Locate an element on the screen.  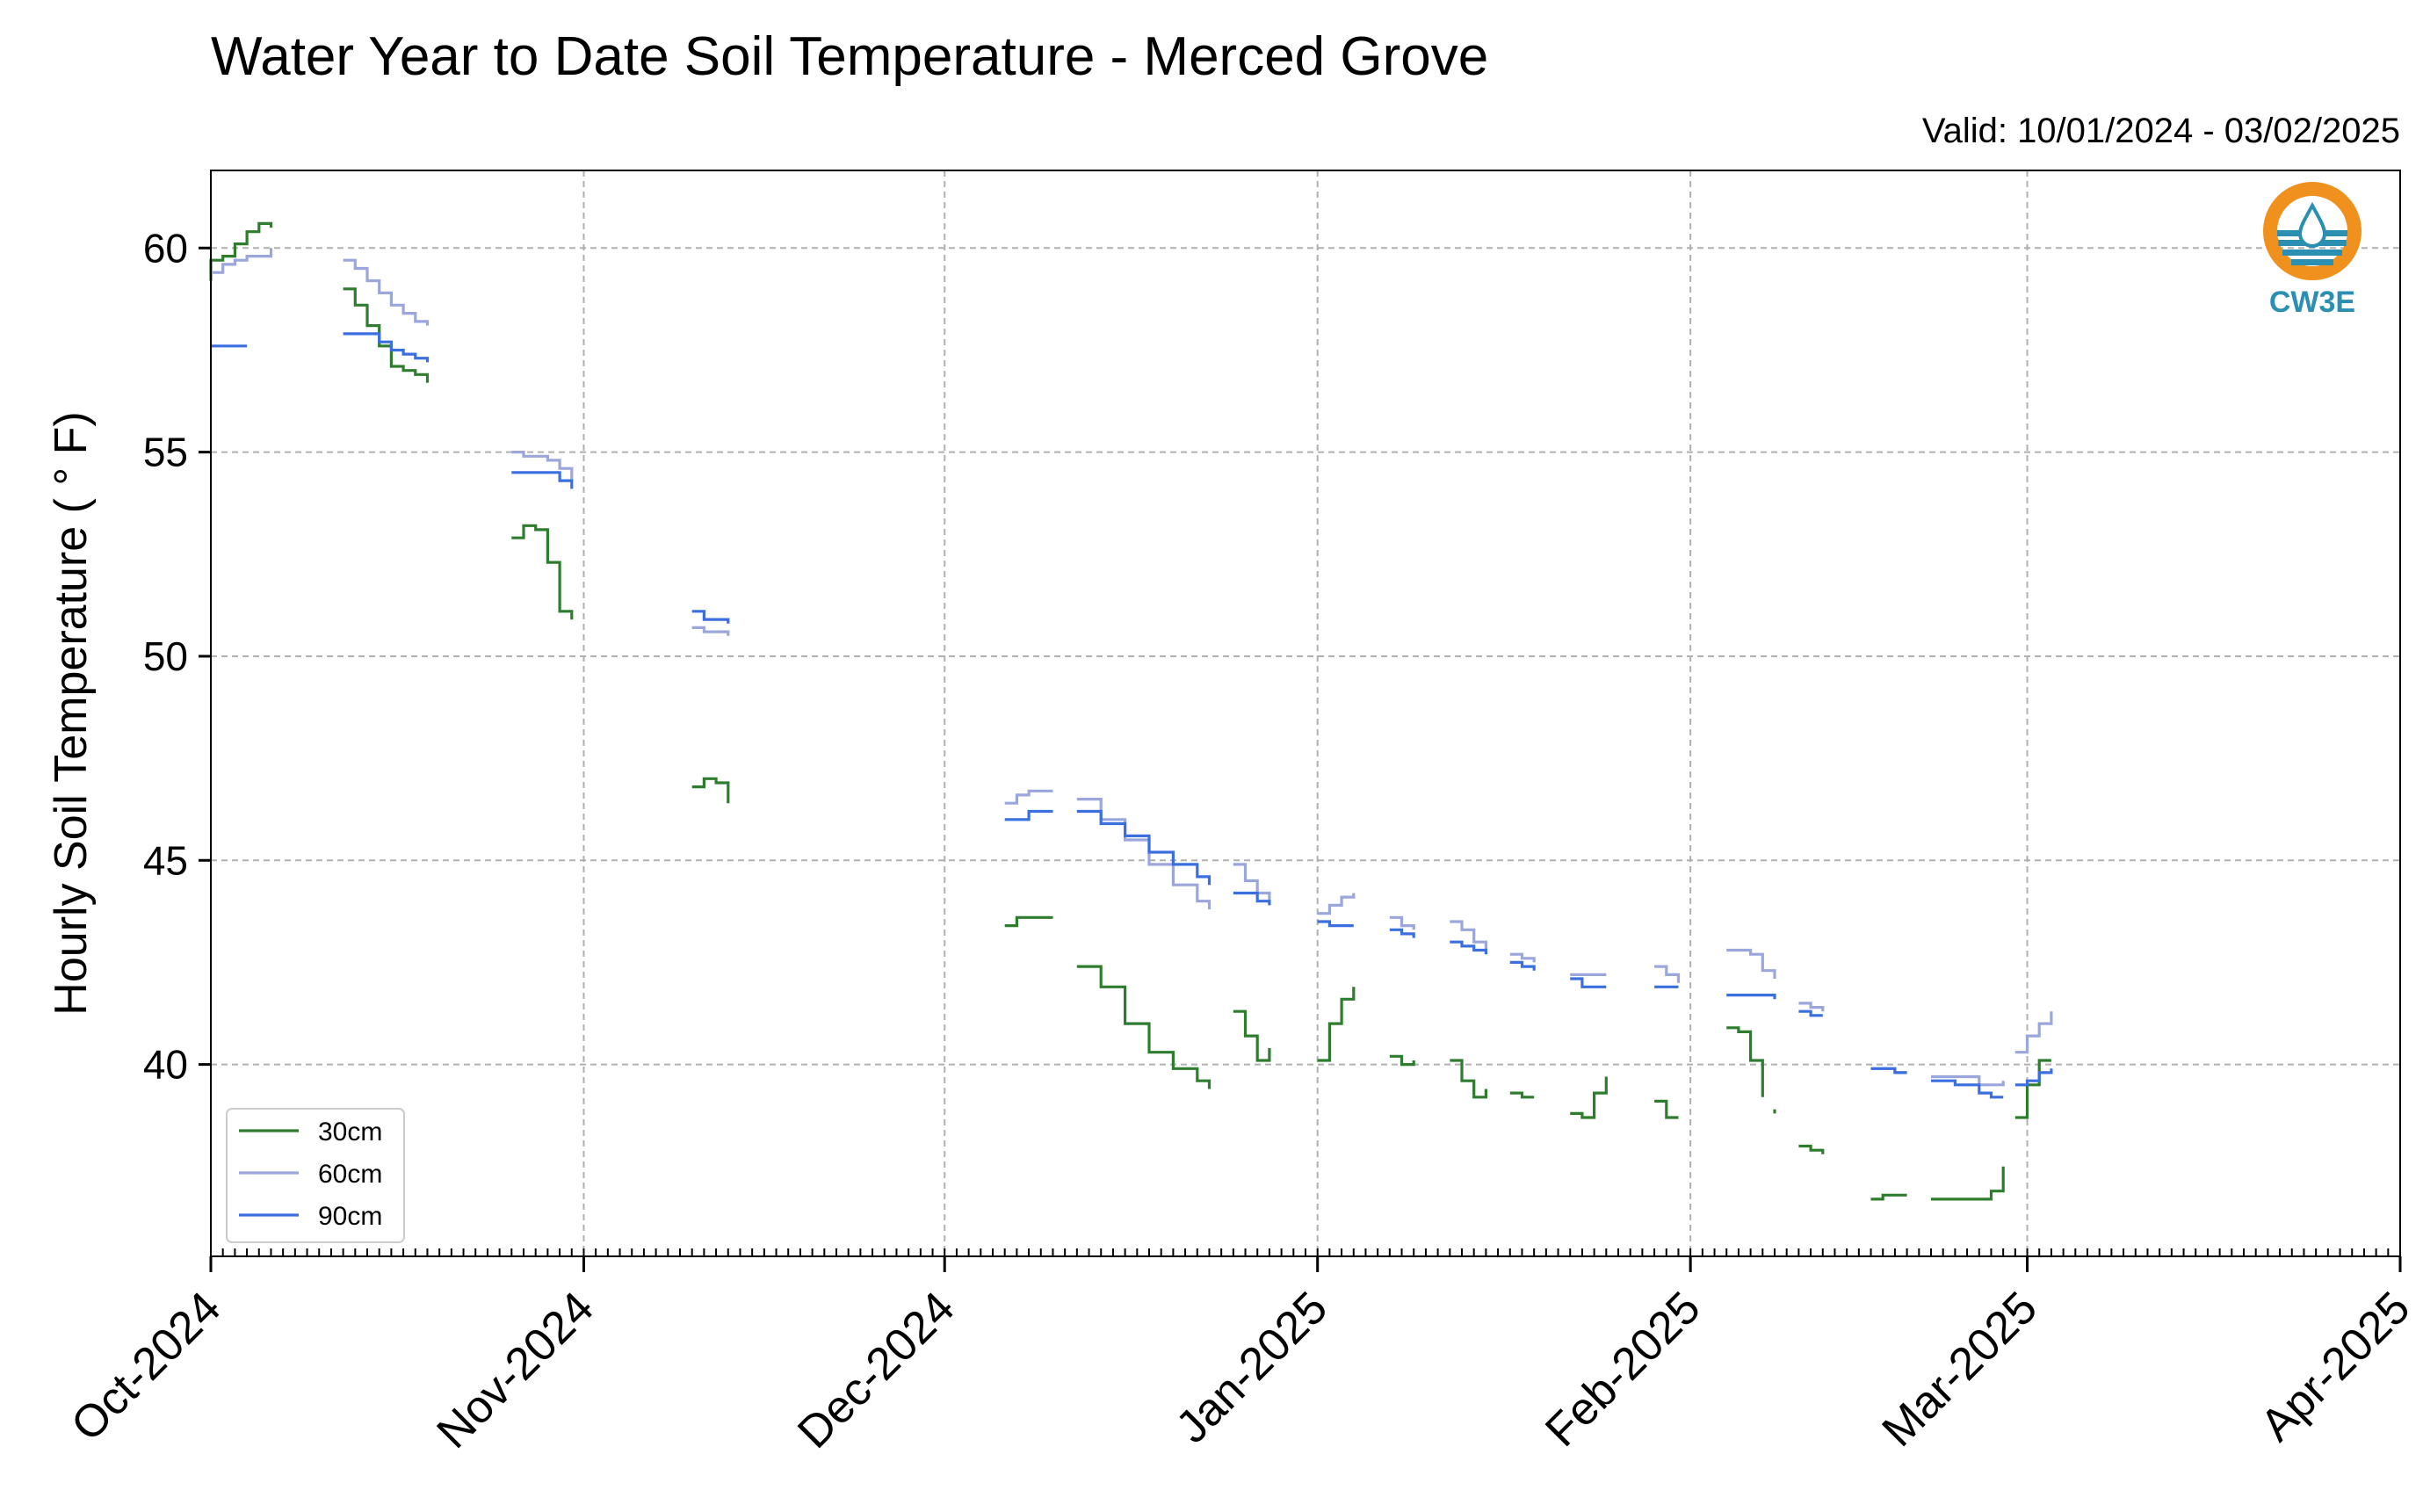
legend-label: 30cm is located at coordinates (350, 1132).